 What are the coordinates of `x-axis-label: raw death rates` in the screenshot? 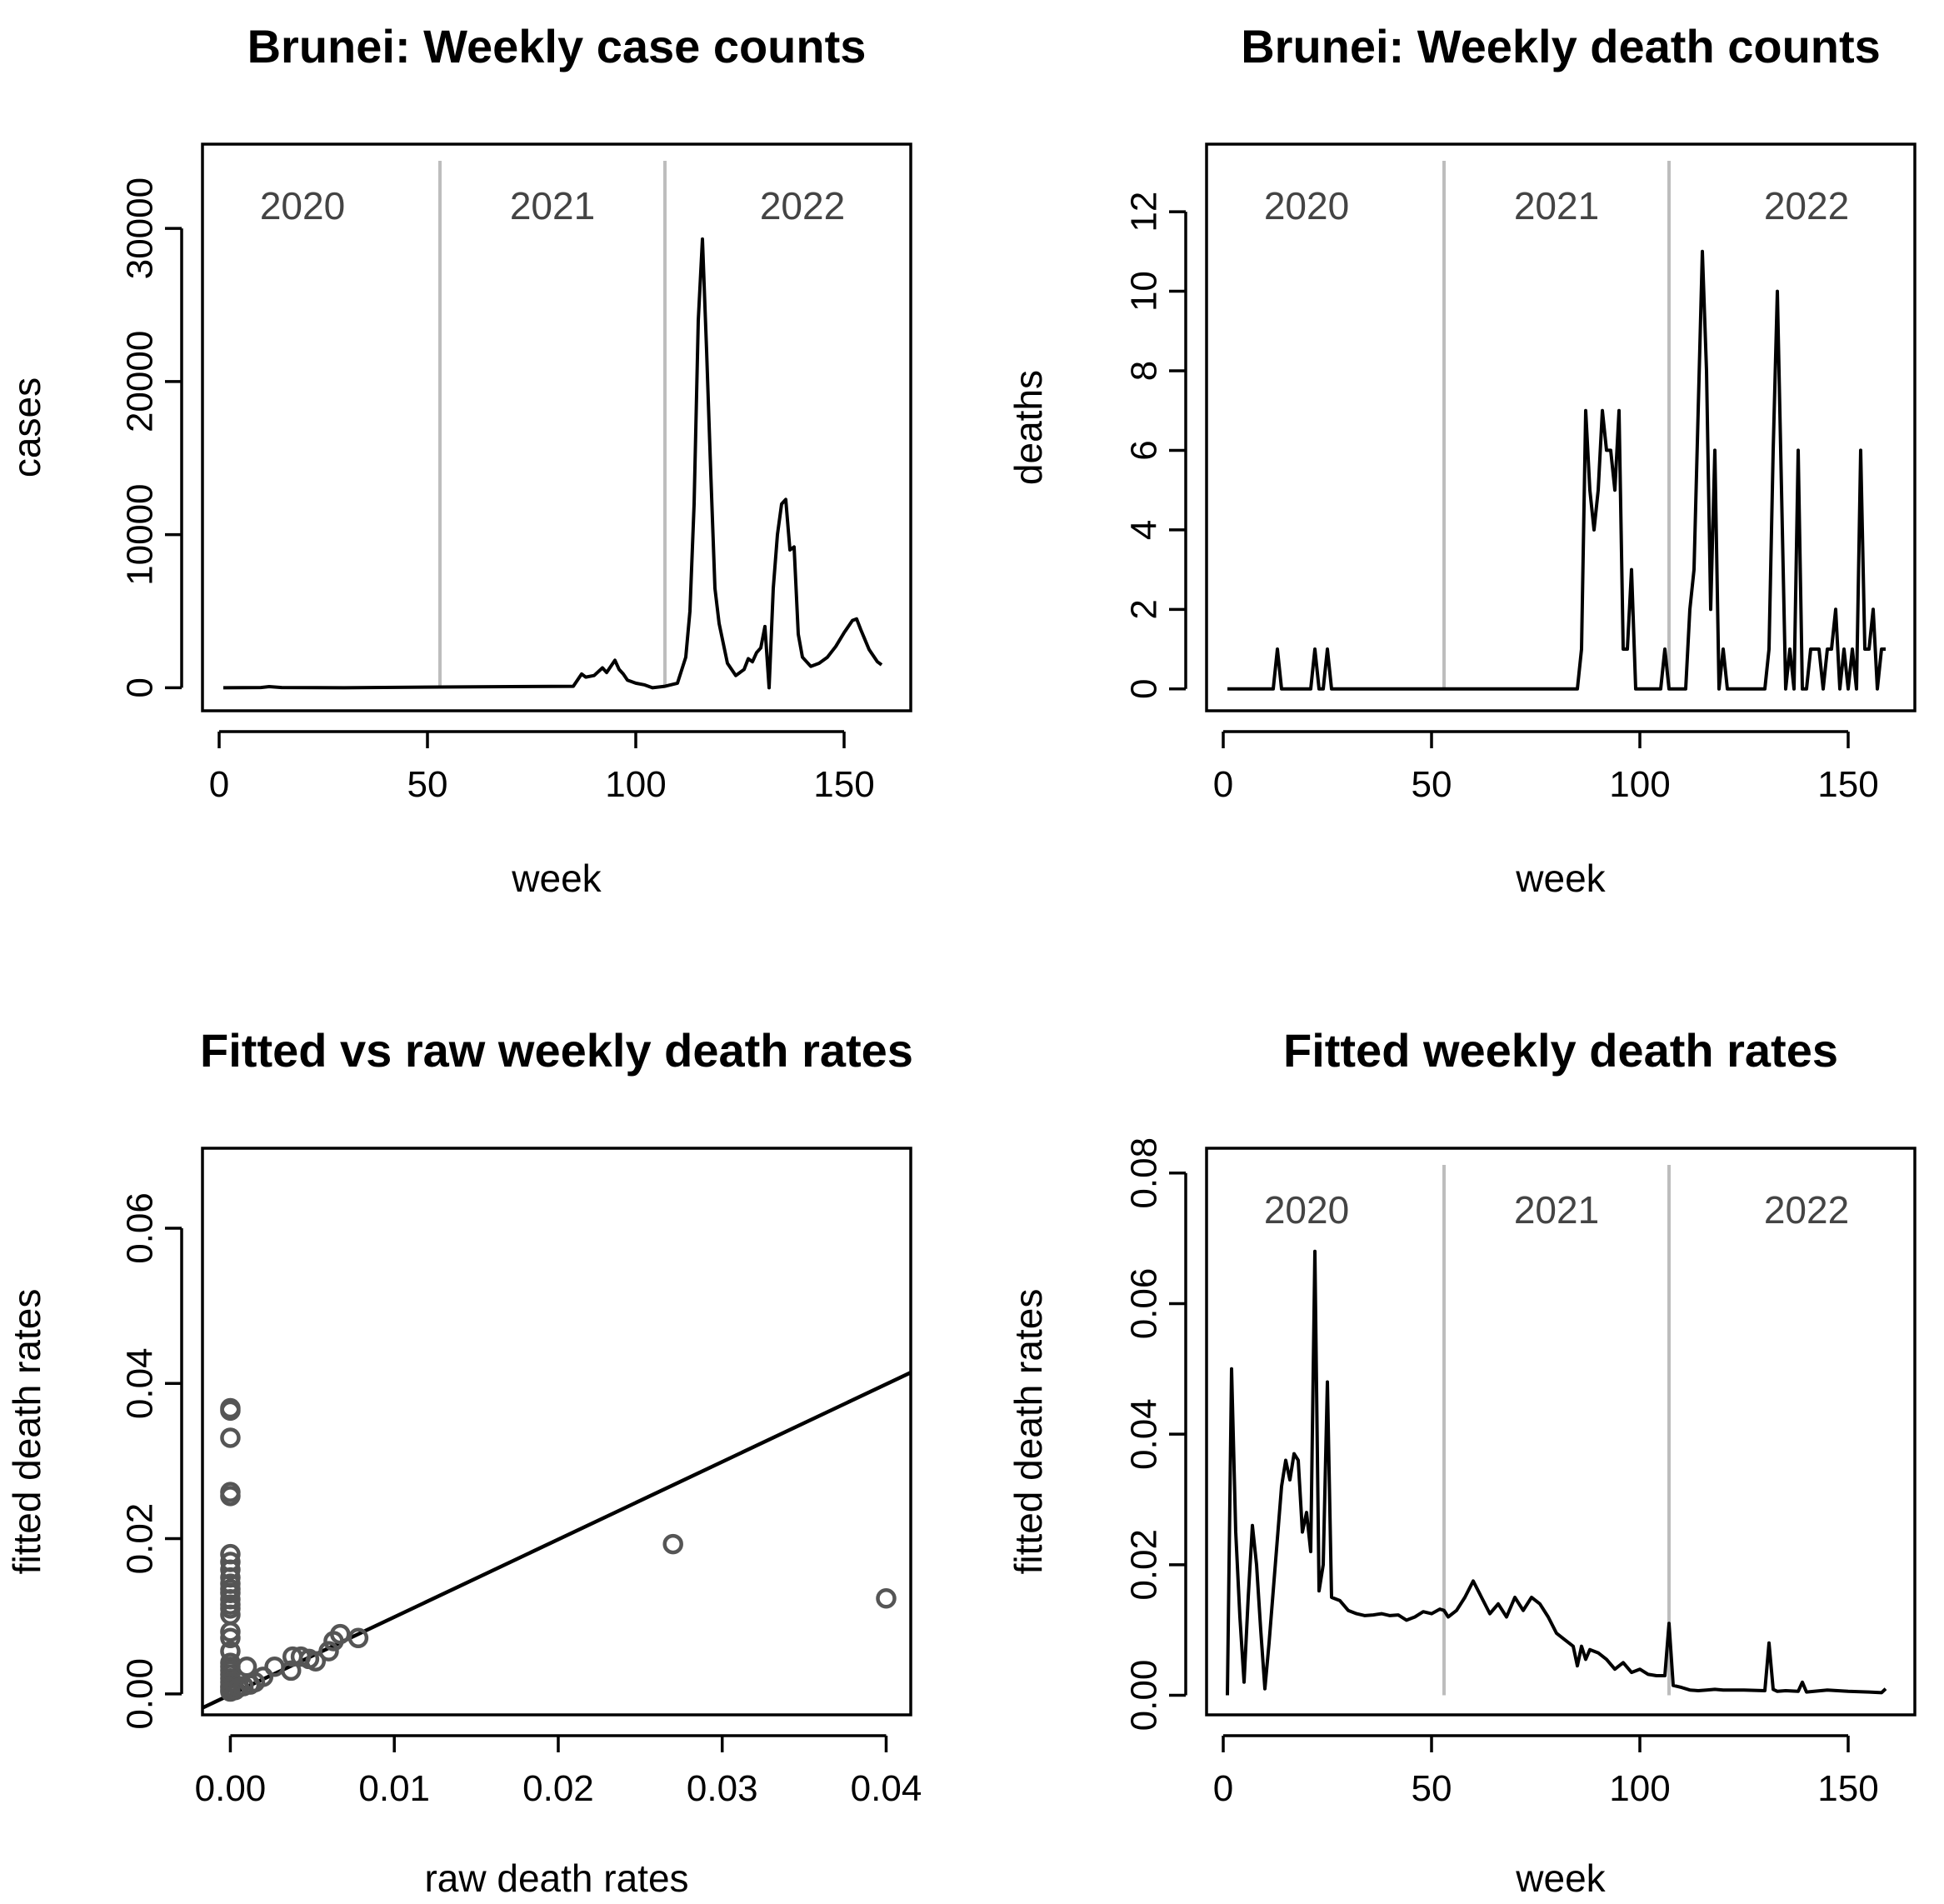 It's located at (556, 1879).